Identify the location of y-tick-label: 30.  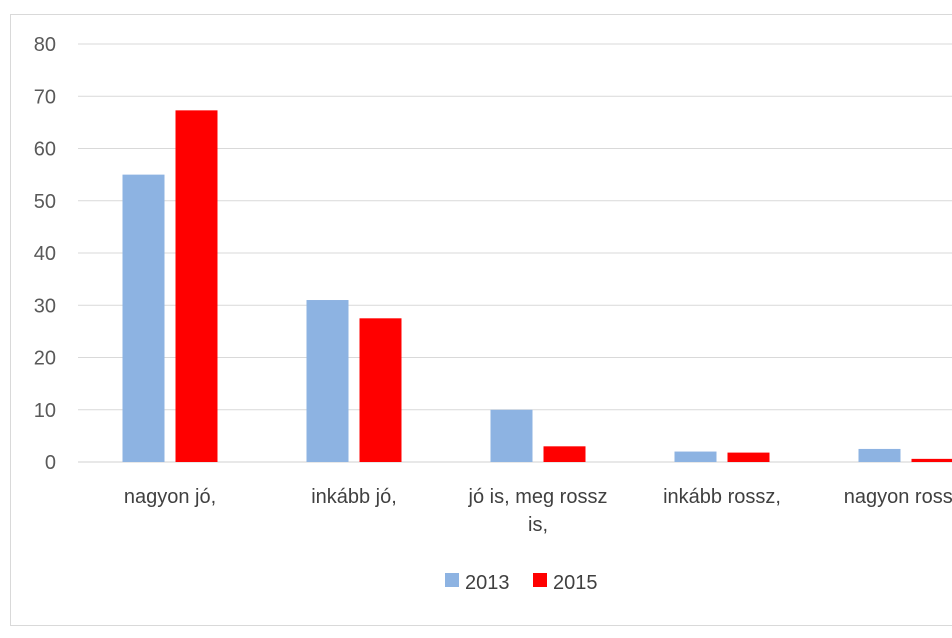
(45, 306).